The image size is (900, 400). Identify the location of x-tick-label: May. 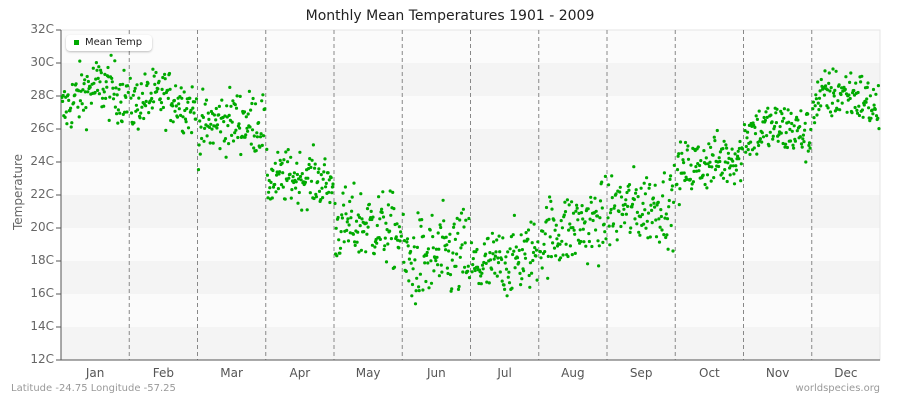
(368, 373).